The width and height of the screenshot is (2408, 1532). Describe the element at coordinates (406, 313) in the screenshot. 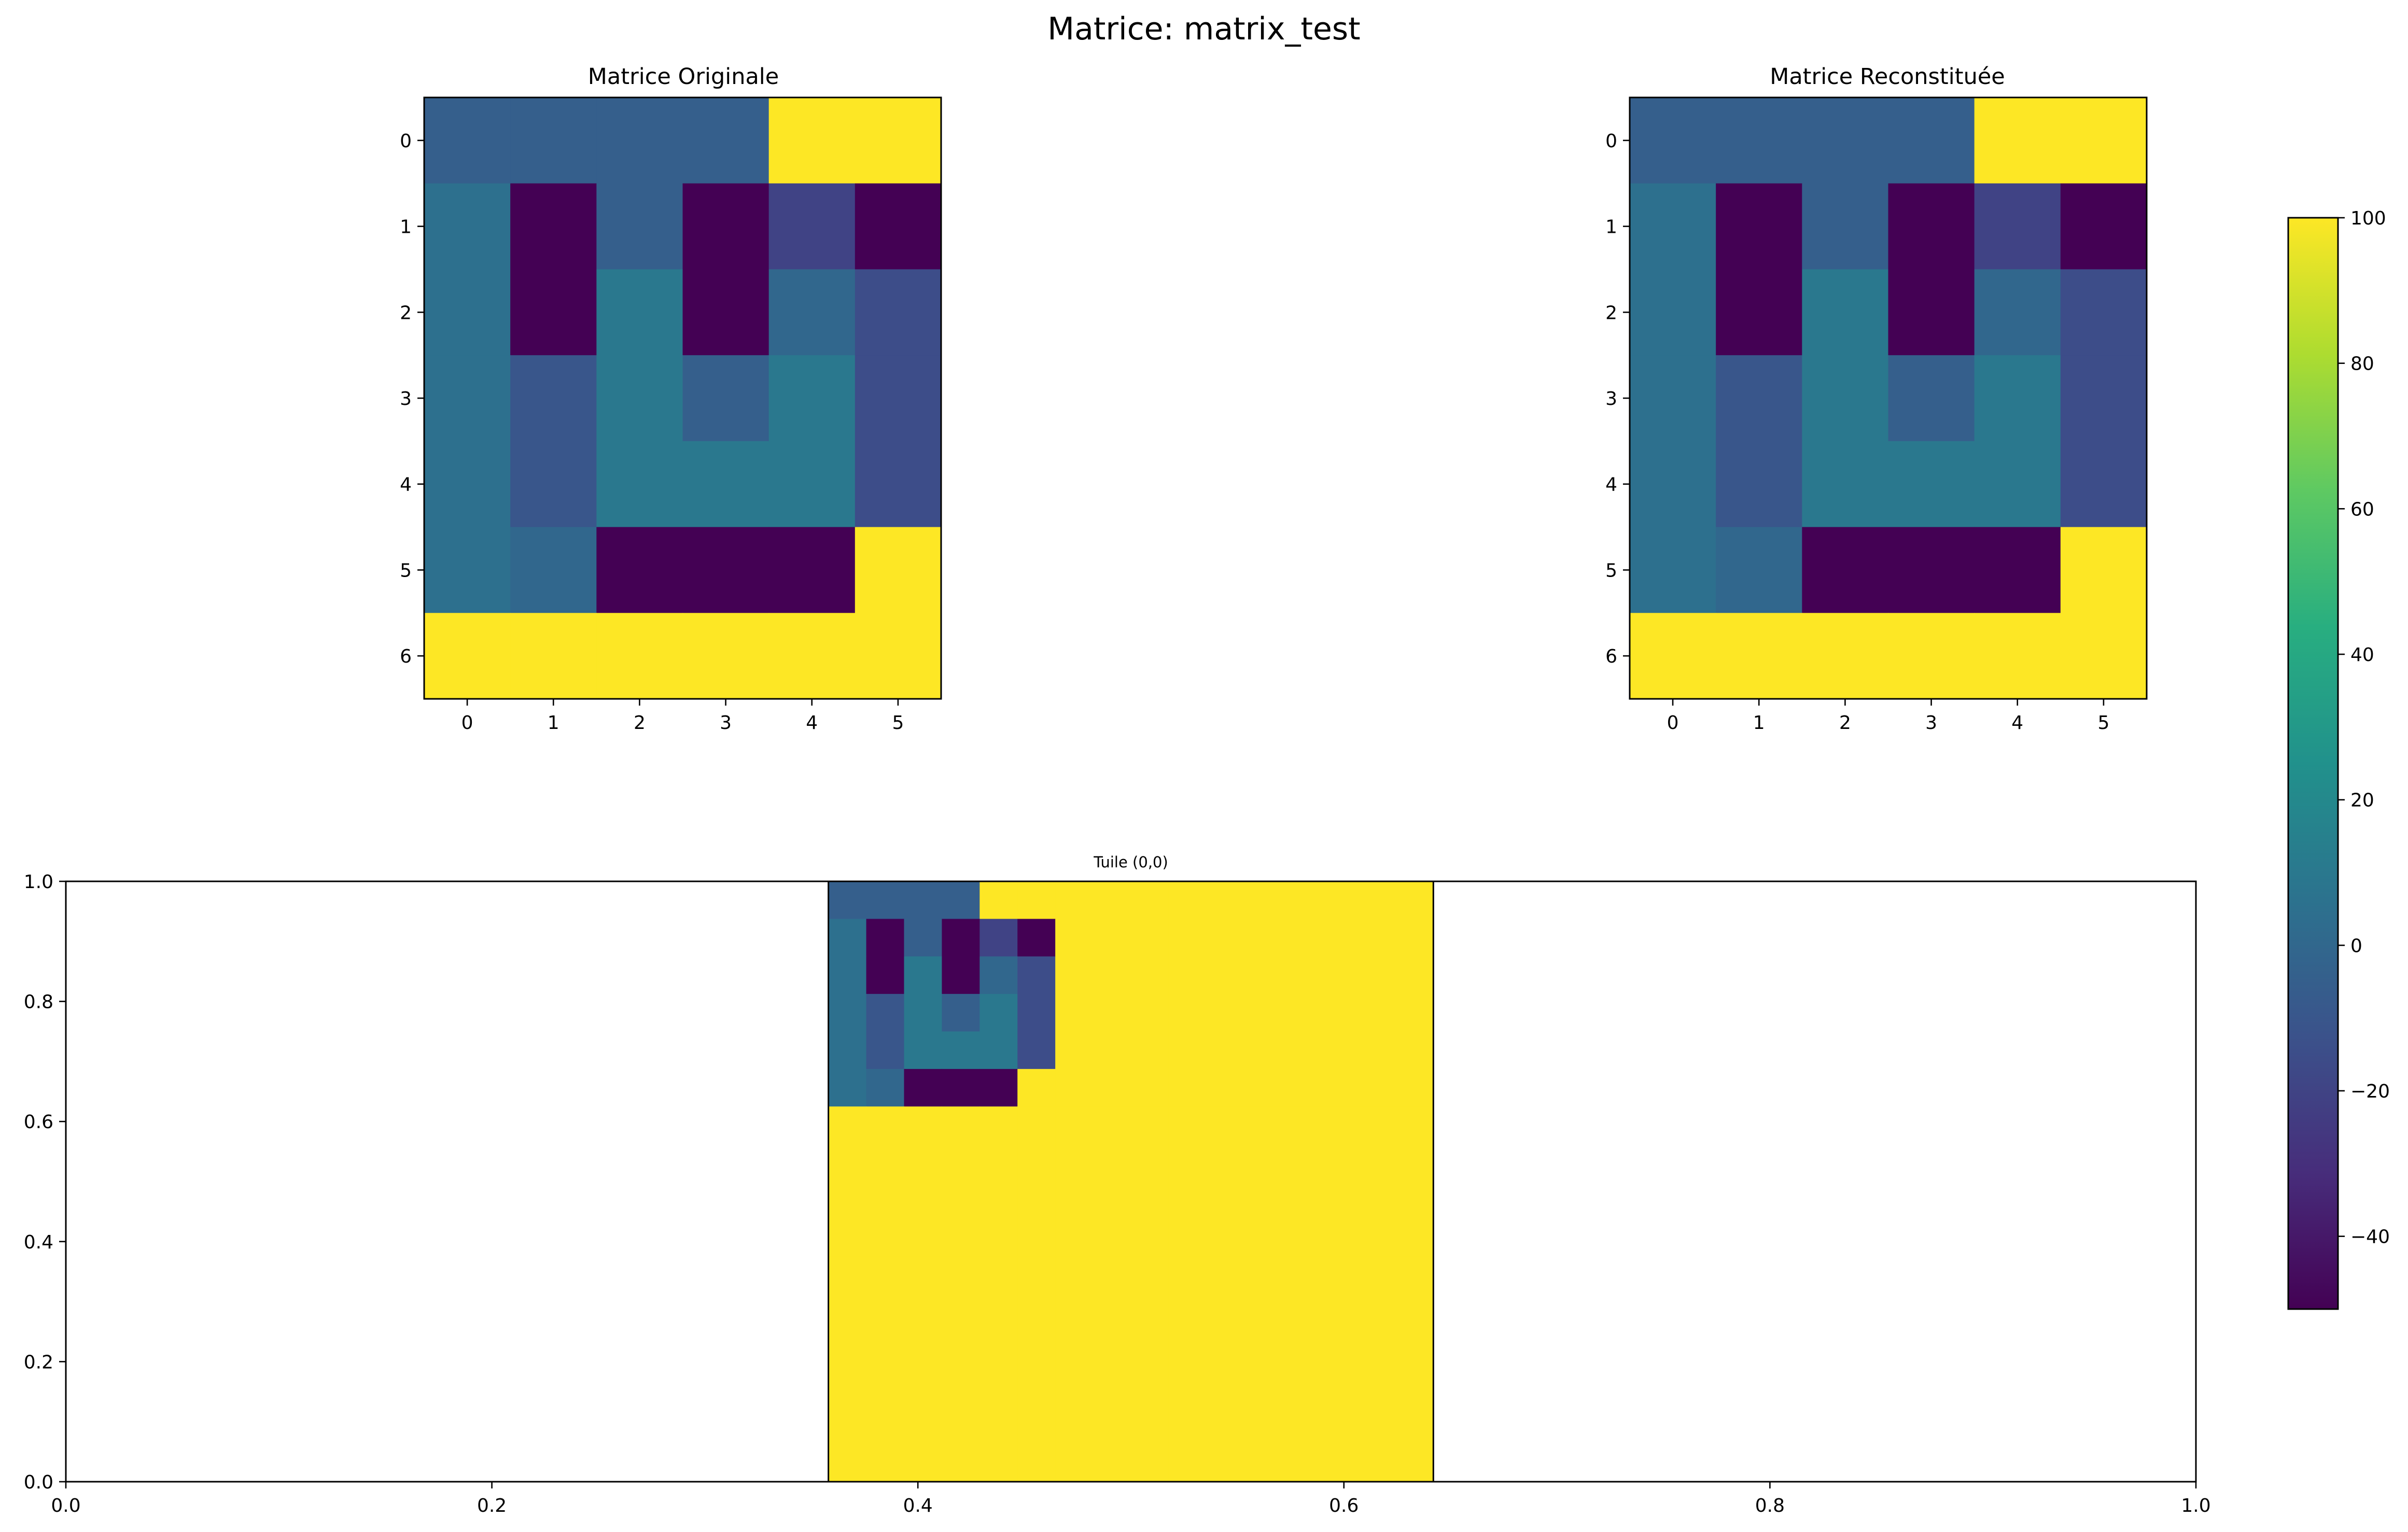

I see `y-tick-label: 2` at that location.